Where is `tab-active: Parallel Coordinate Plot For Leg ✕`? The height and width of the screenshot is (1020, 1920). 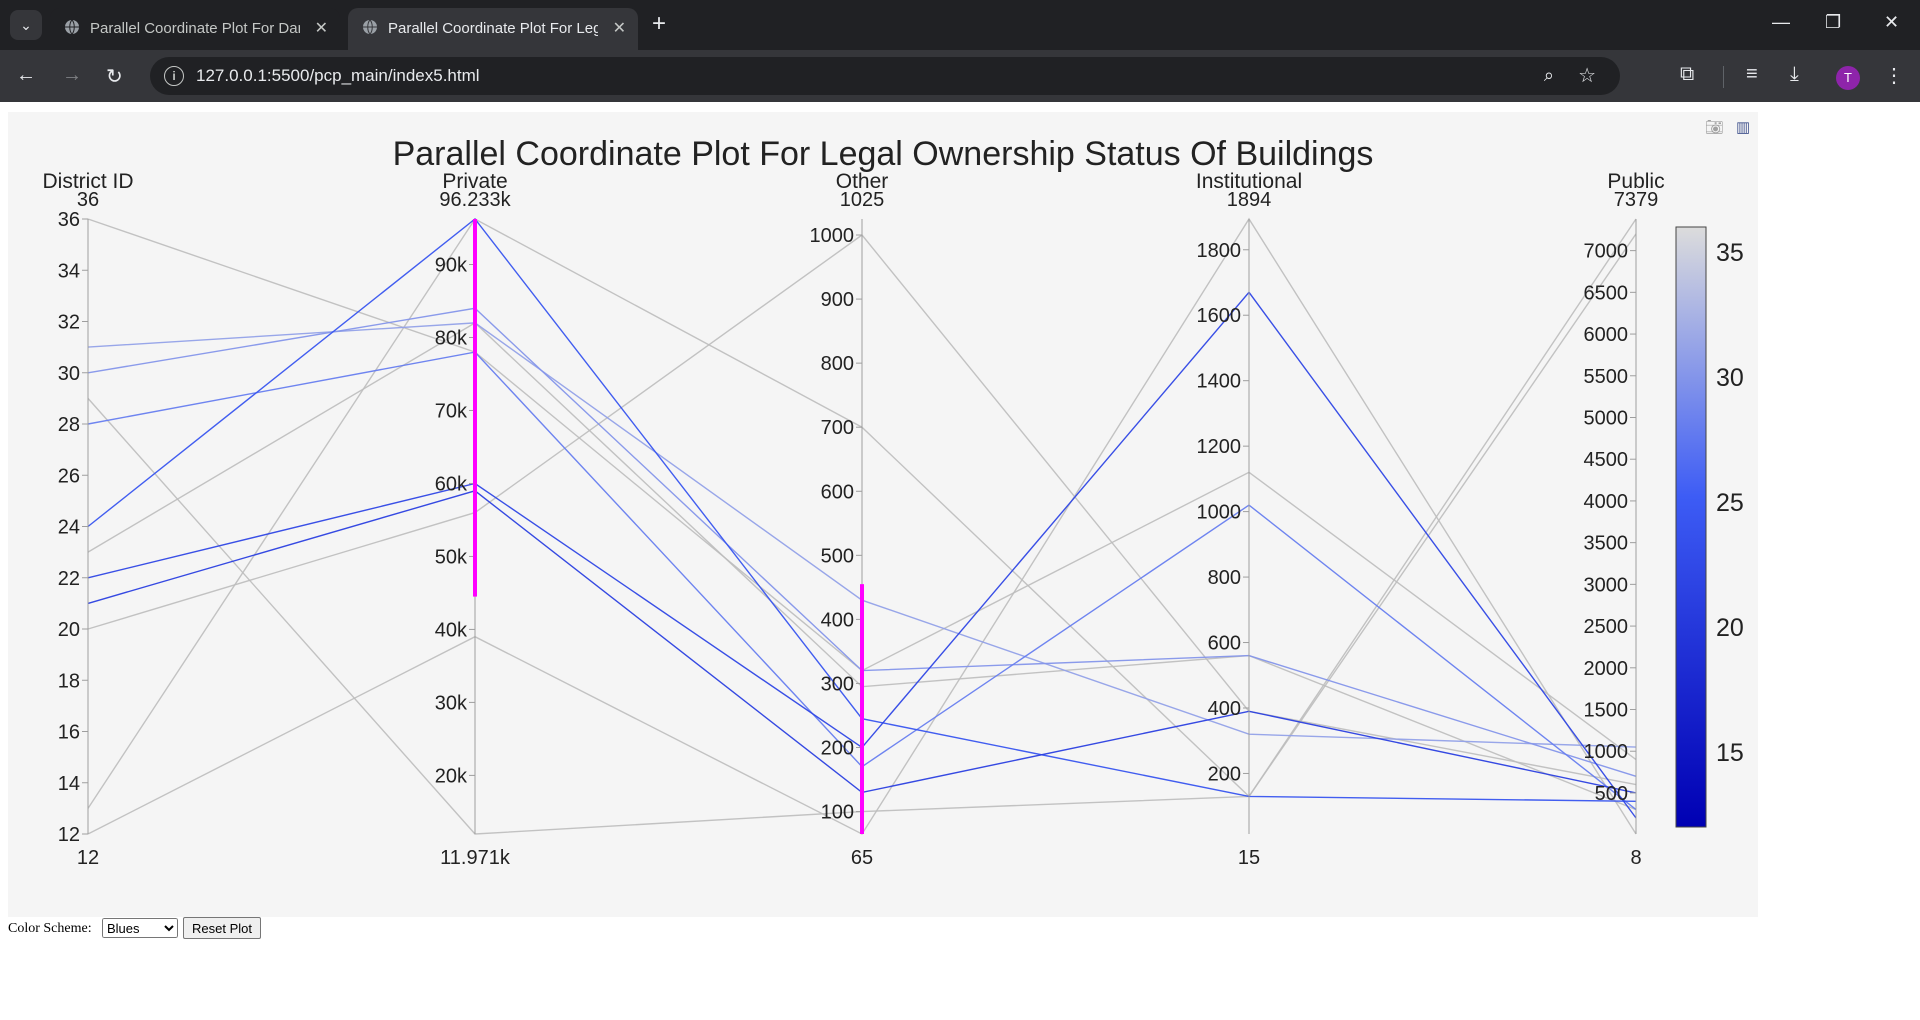
tab-active: Parallel Coordinate Plot For Leg ✕ is located at coordinates (493, 29).